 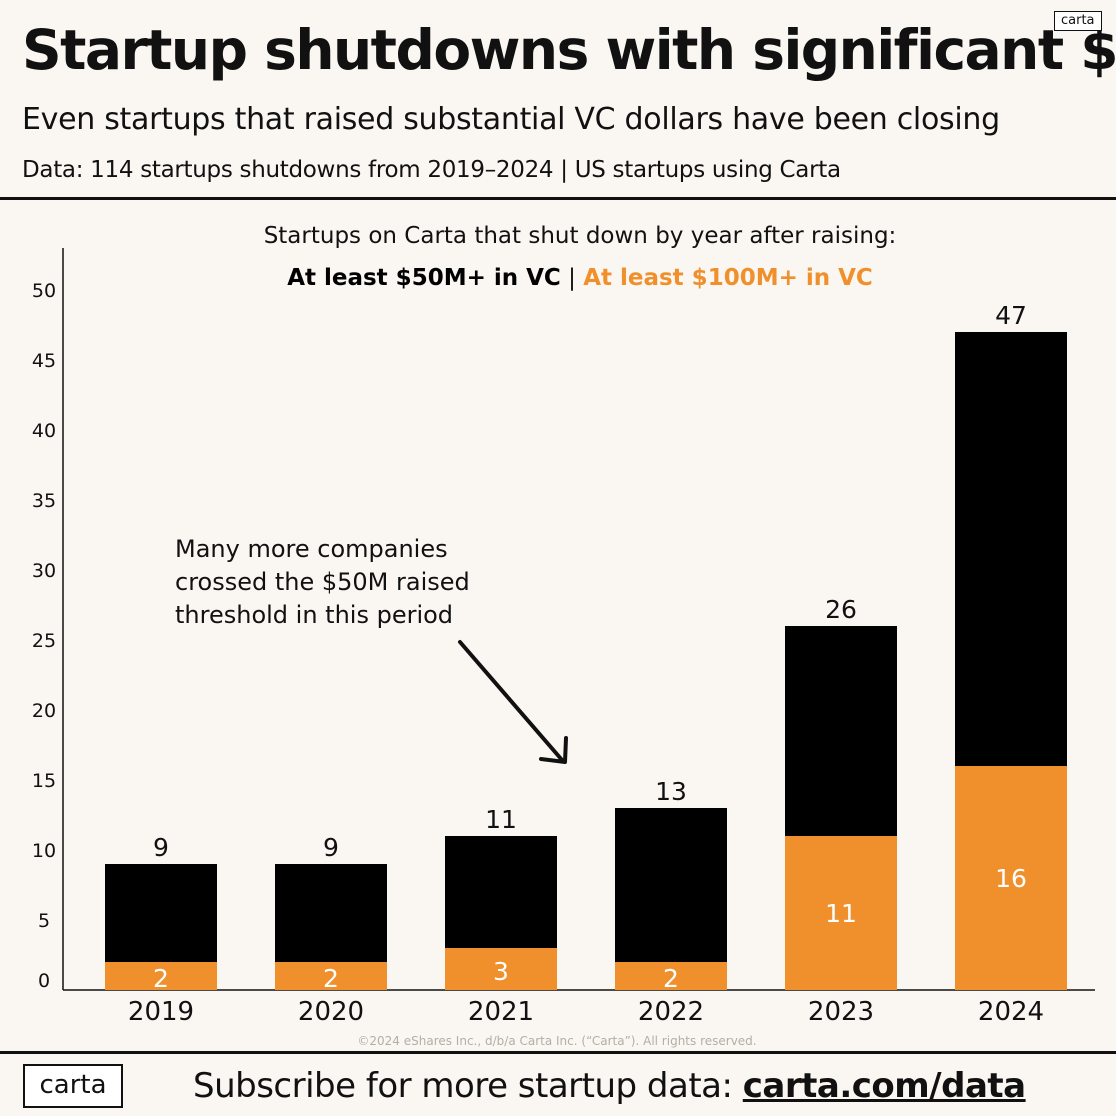 I want to click on data-label-50m: 26, so click(x=841, y=609).